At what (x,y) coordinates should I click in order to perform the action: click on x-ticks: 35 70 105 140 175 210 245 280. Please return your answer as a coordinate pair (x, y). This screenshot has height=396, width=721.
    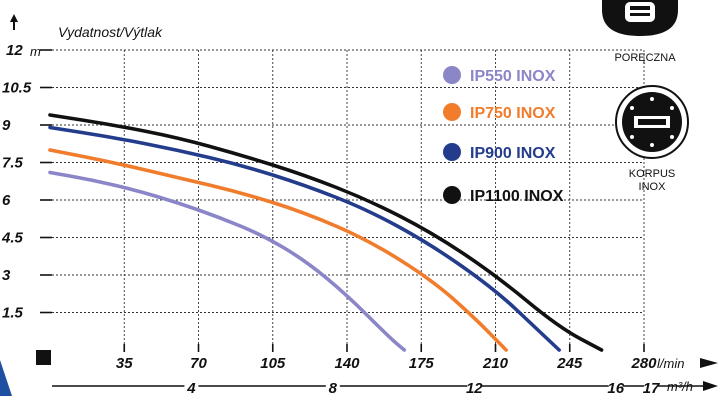
    Looking at the image, I should click on (386, 358).